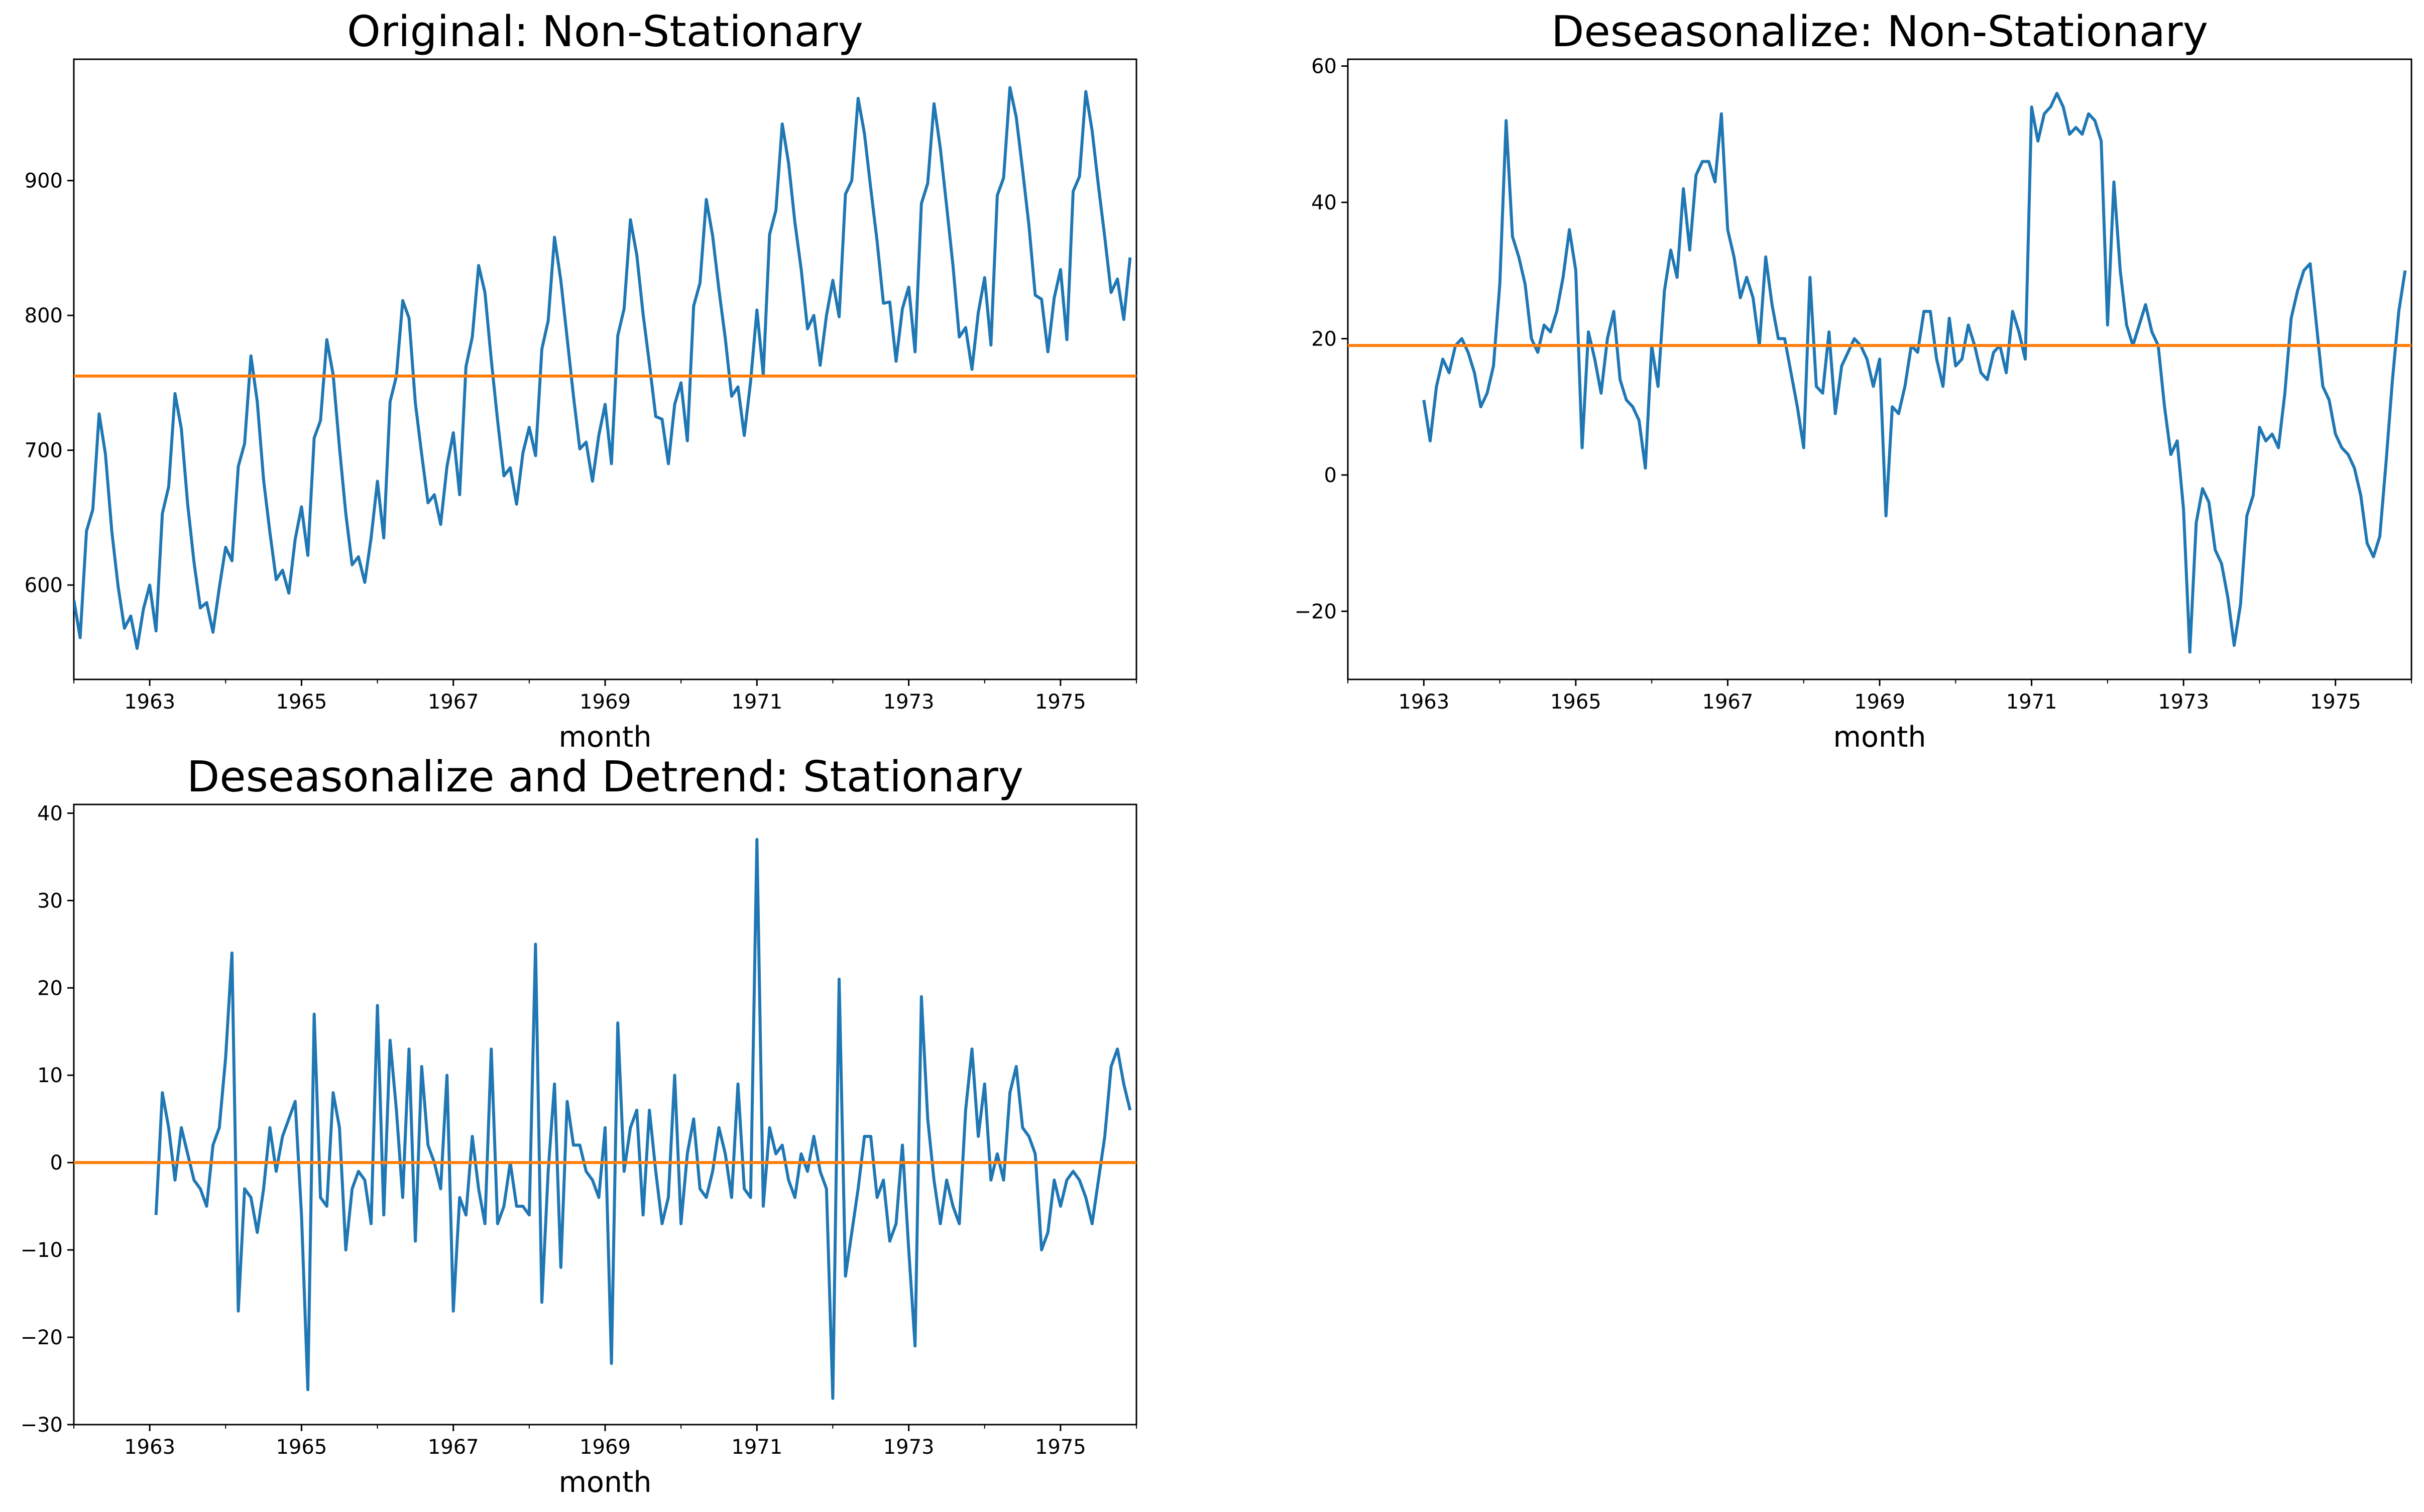 The width and height of the screenshot is (2424, 1512). What do you see at coordinates (44, 585) in the screenshot?
I see `y-tick-label: 600` at bounding box center [44, 585].